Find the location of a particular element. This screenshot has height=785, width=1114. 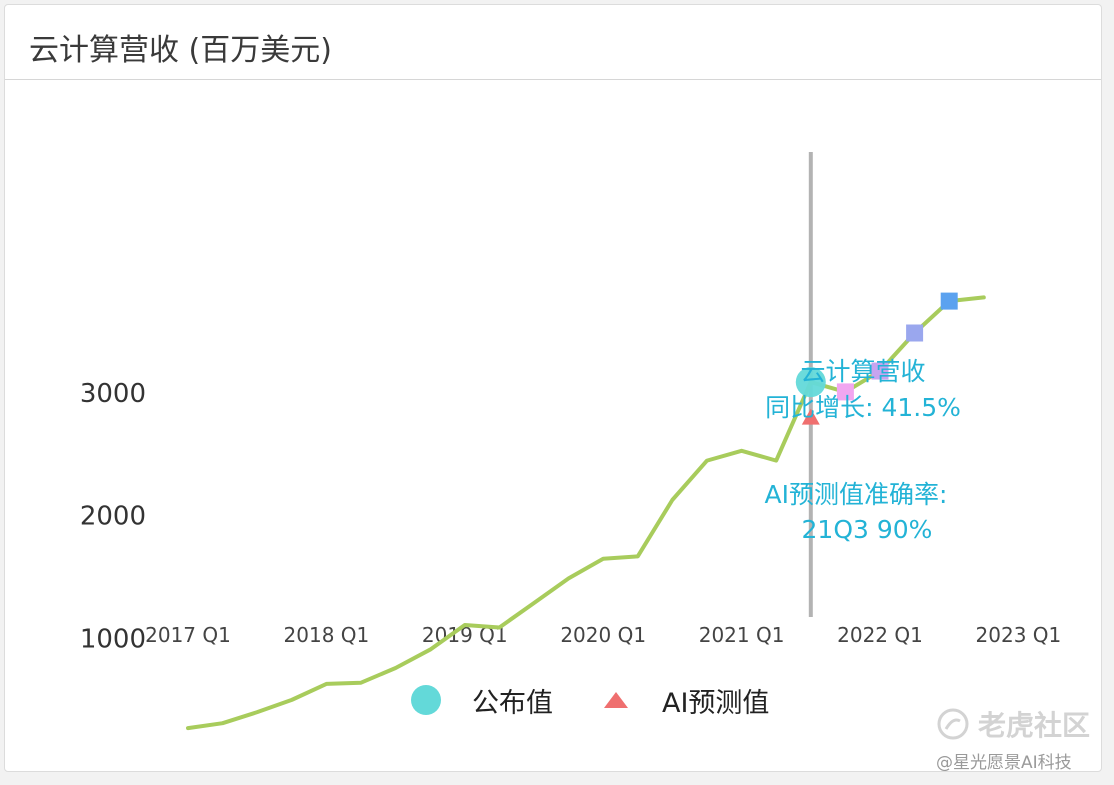

y-tick-label: 3000 is located at coordinates (113, 394).